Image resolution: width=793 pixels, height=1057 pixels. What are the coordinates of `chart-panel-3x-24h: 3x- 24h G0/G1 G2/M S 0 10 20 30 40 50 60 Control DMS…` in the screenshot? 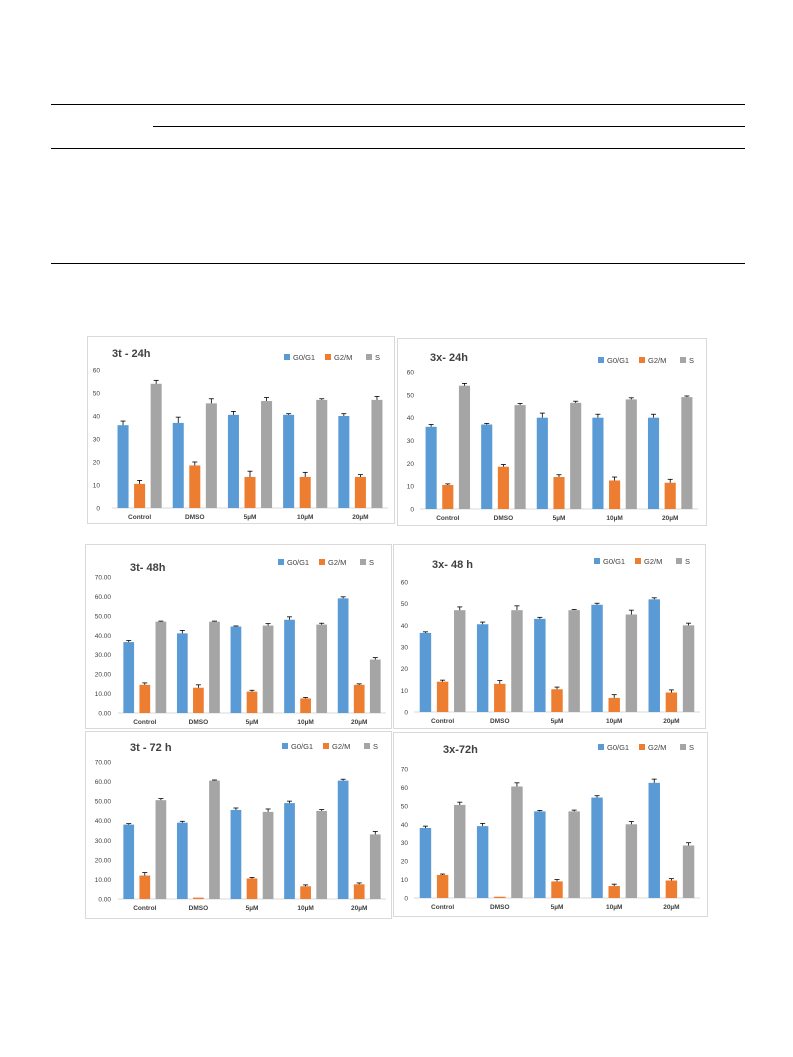 It's located at (552, 432).